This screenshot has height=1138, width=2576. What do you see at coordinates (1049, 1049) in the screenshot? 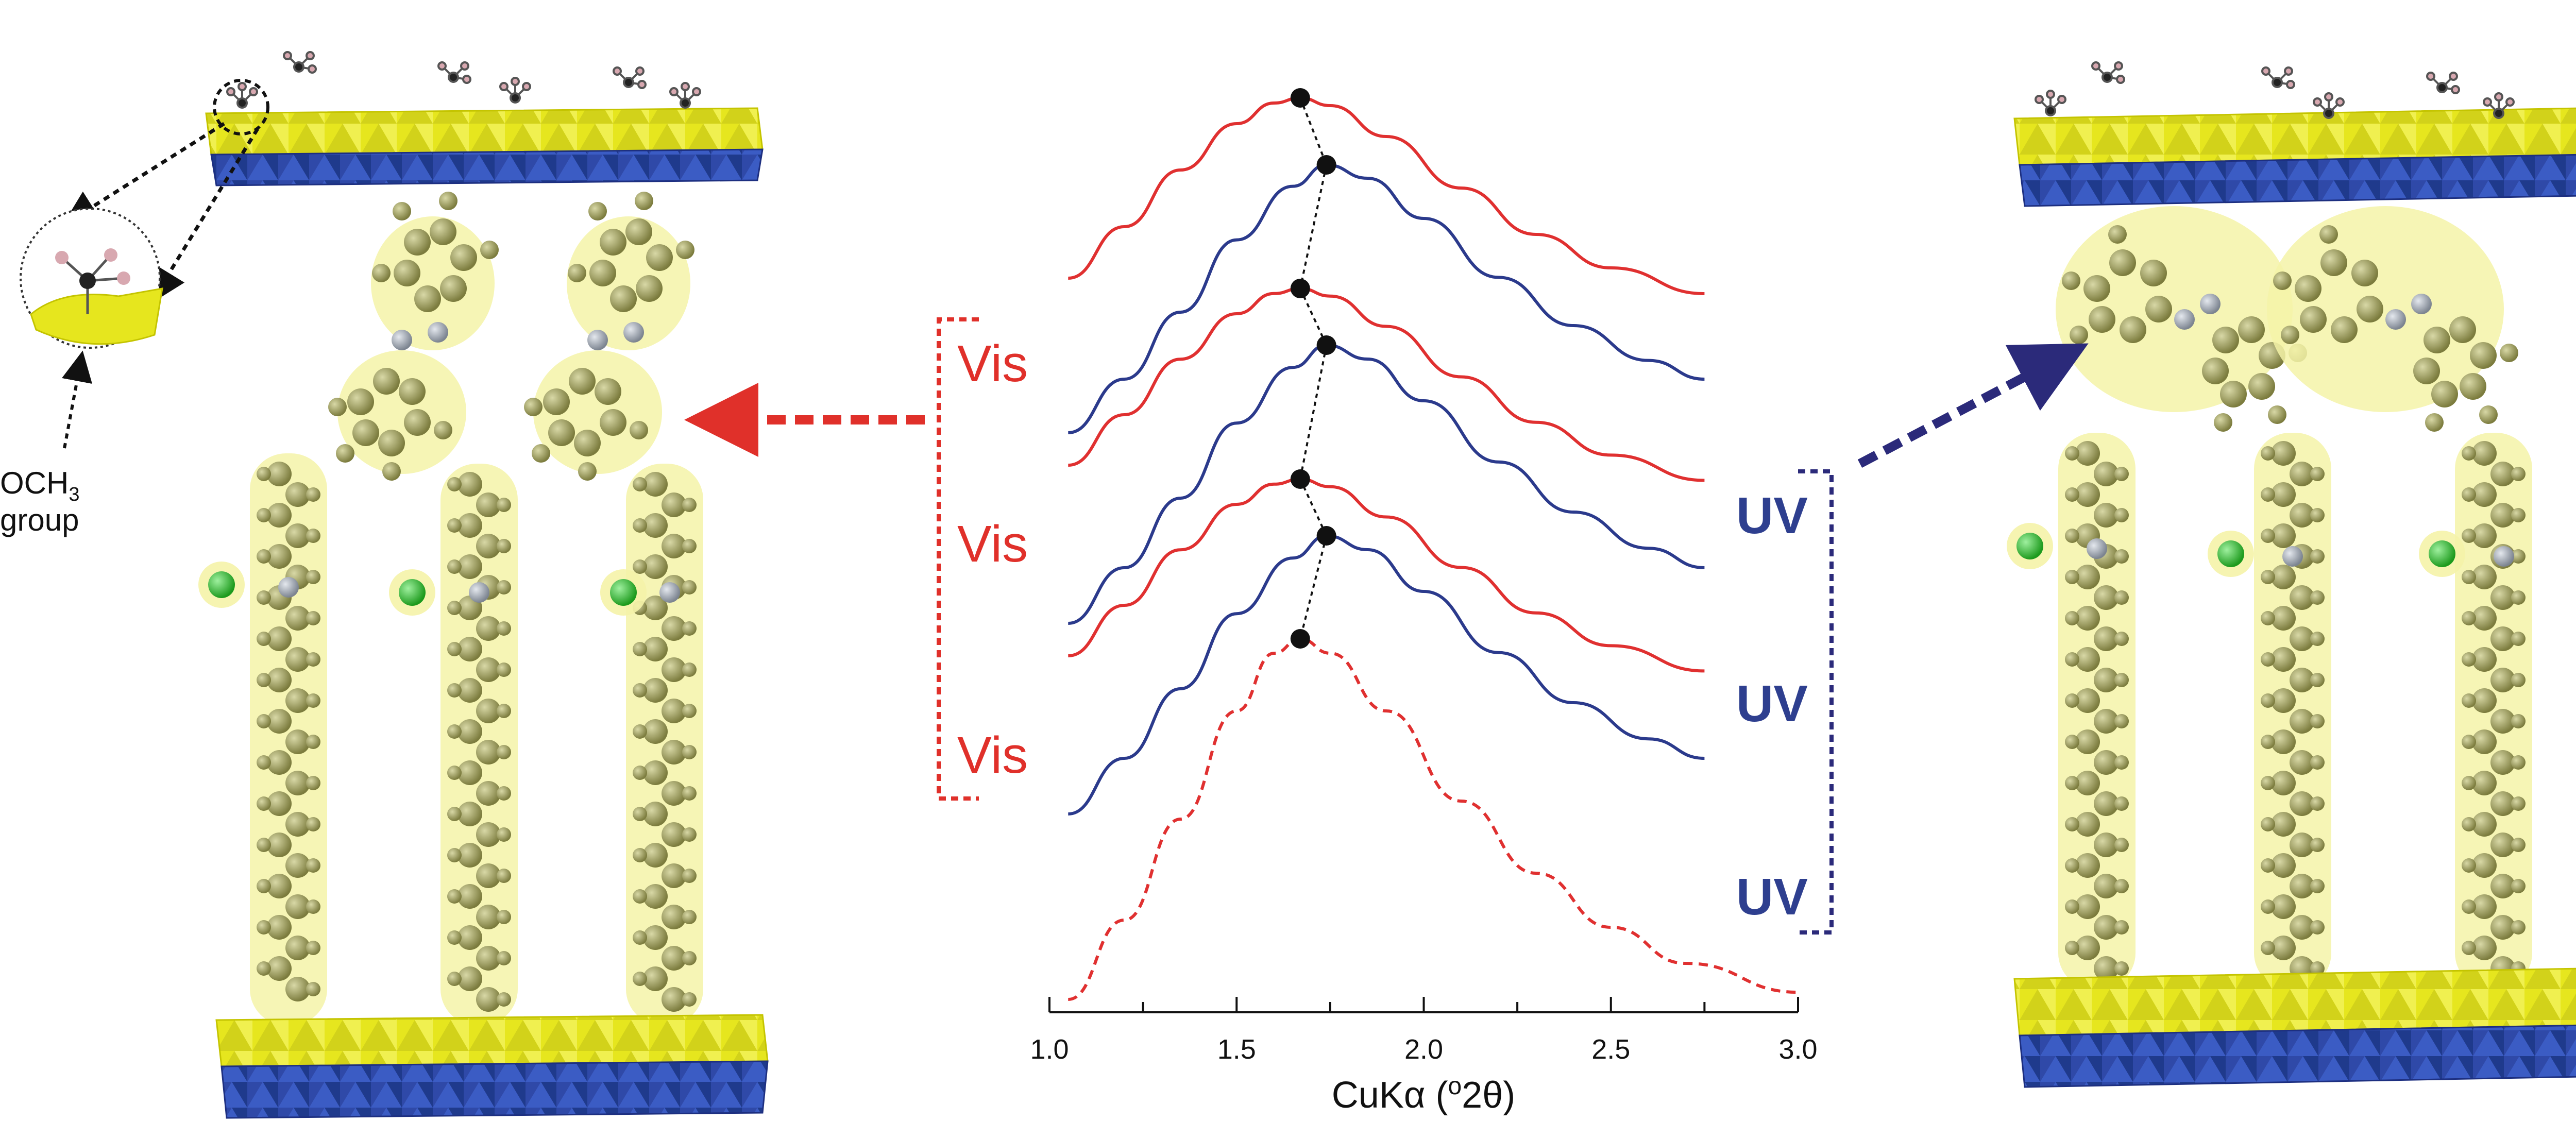
I see `x-tick-label-1: 1.0` at bounding box center [1049, 1049].